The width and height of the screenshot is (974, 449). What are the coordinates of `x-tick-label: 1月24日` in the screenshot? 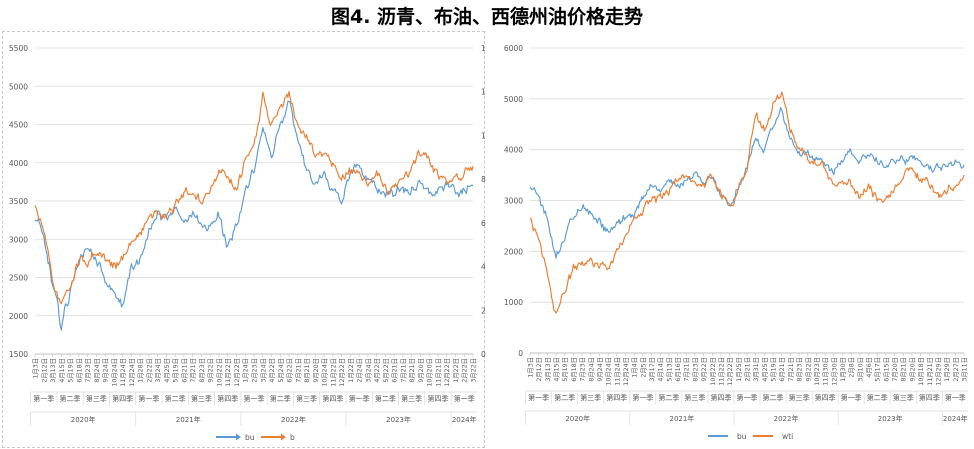 It's located at (246, 370).